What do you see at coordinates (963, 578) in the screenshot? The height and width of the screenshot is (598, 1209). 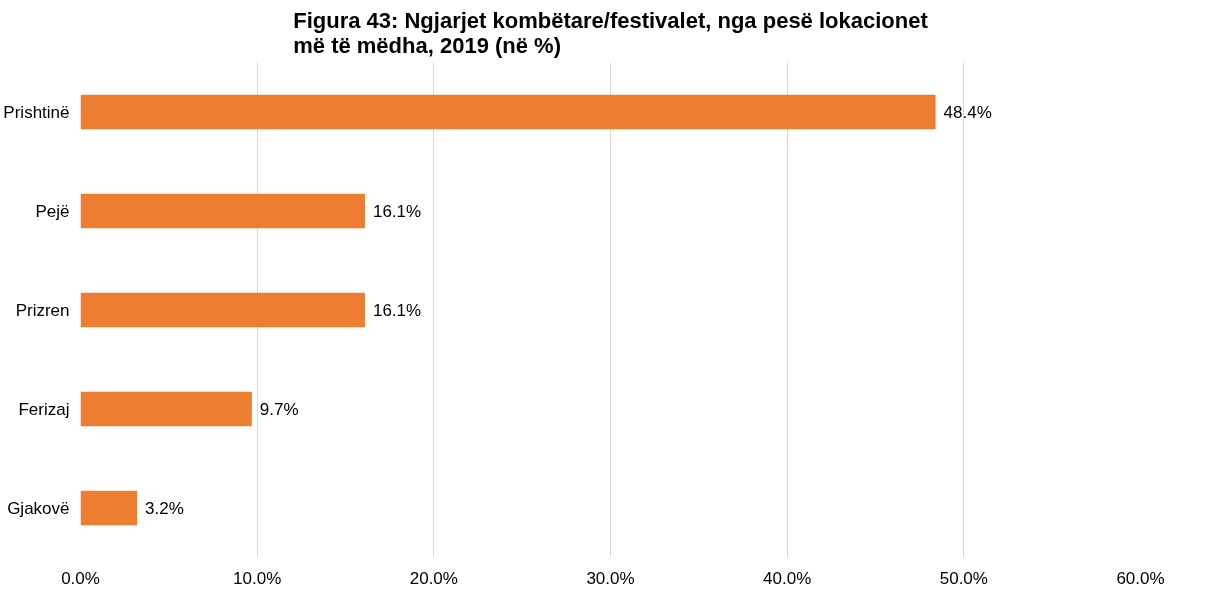 I see `x-tick-label: 50.0%` at bounding box center [963, 578].